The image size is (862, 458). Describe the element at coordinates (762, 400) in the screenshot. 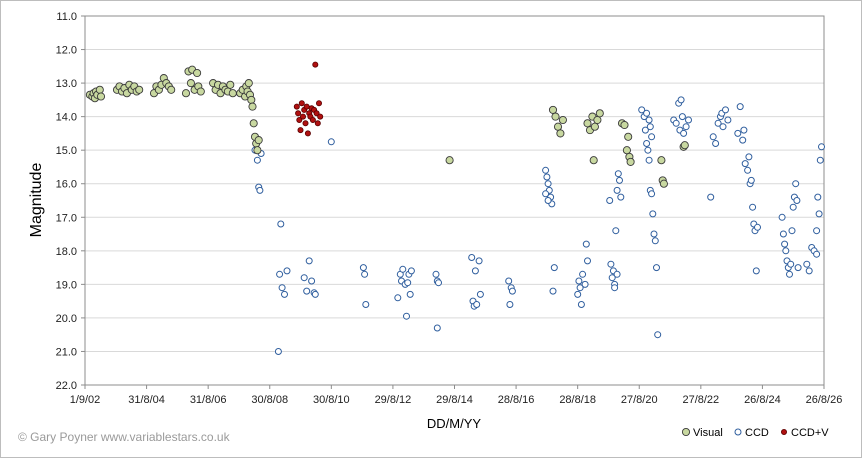

I see `x-tick-label: 26/8/24` at that location.